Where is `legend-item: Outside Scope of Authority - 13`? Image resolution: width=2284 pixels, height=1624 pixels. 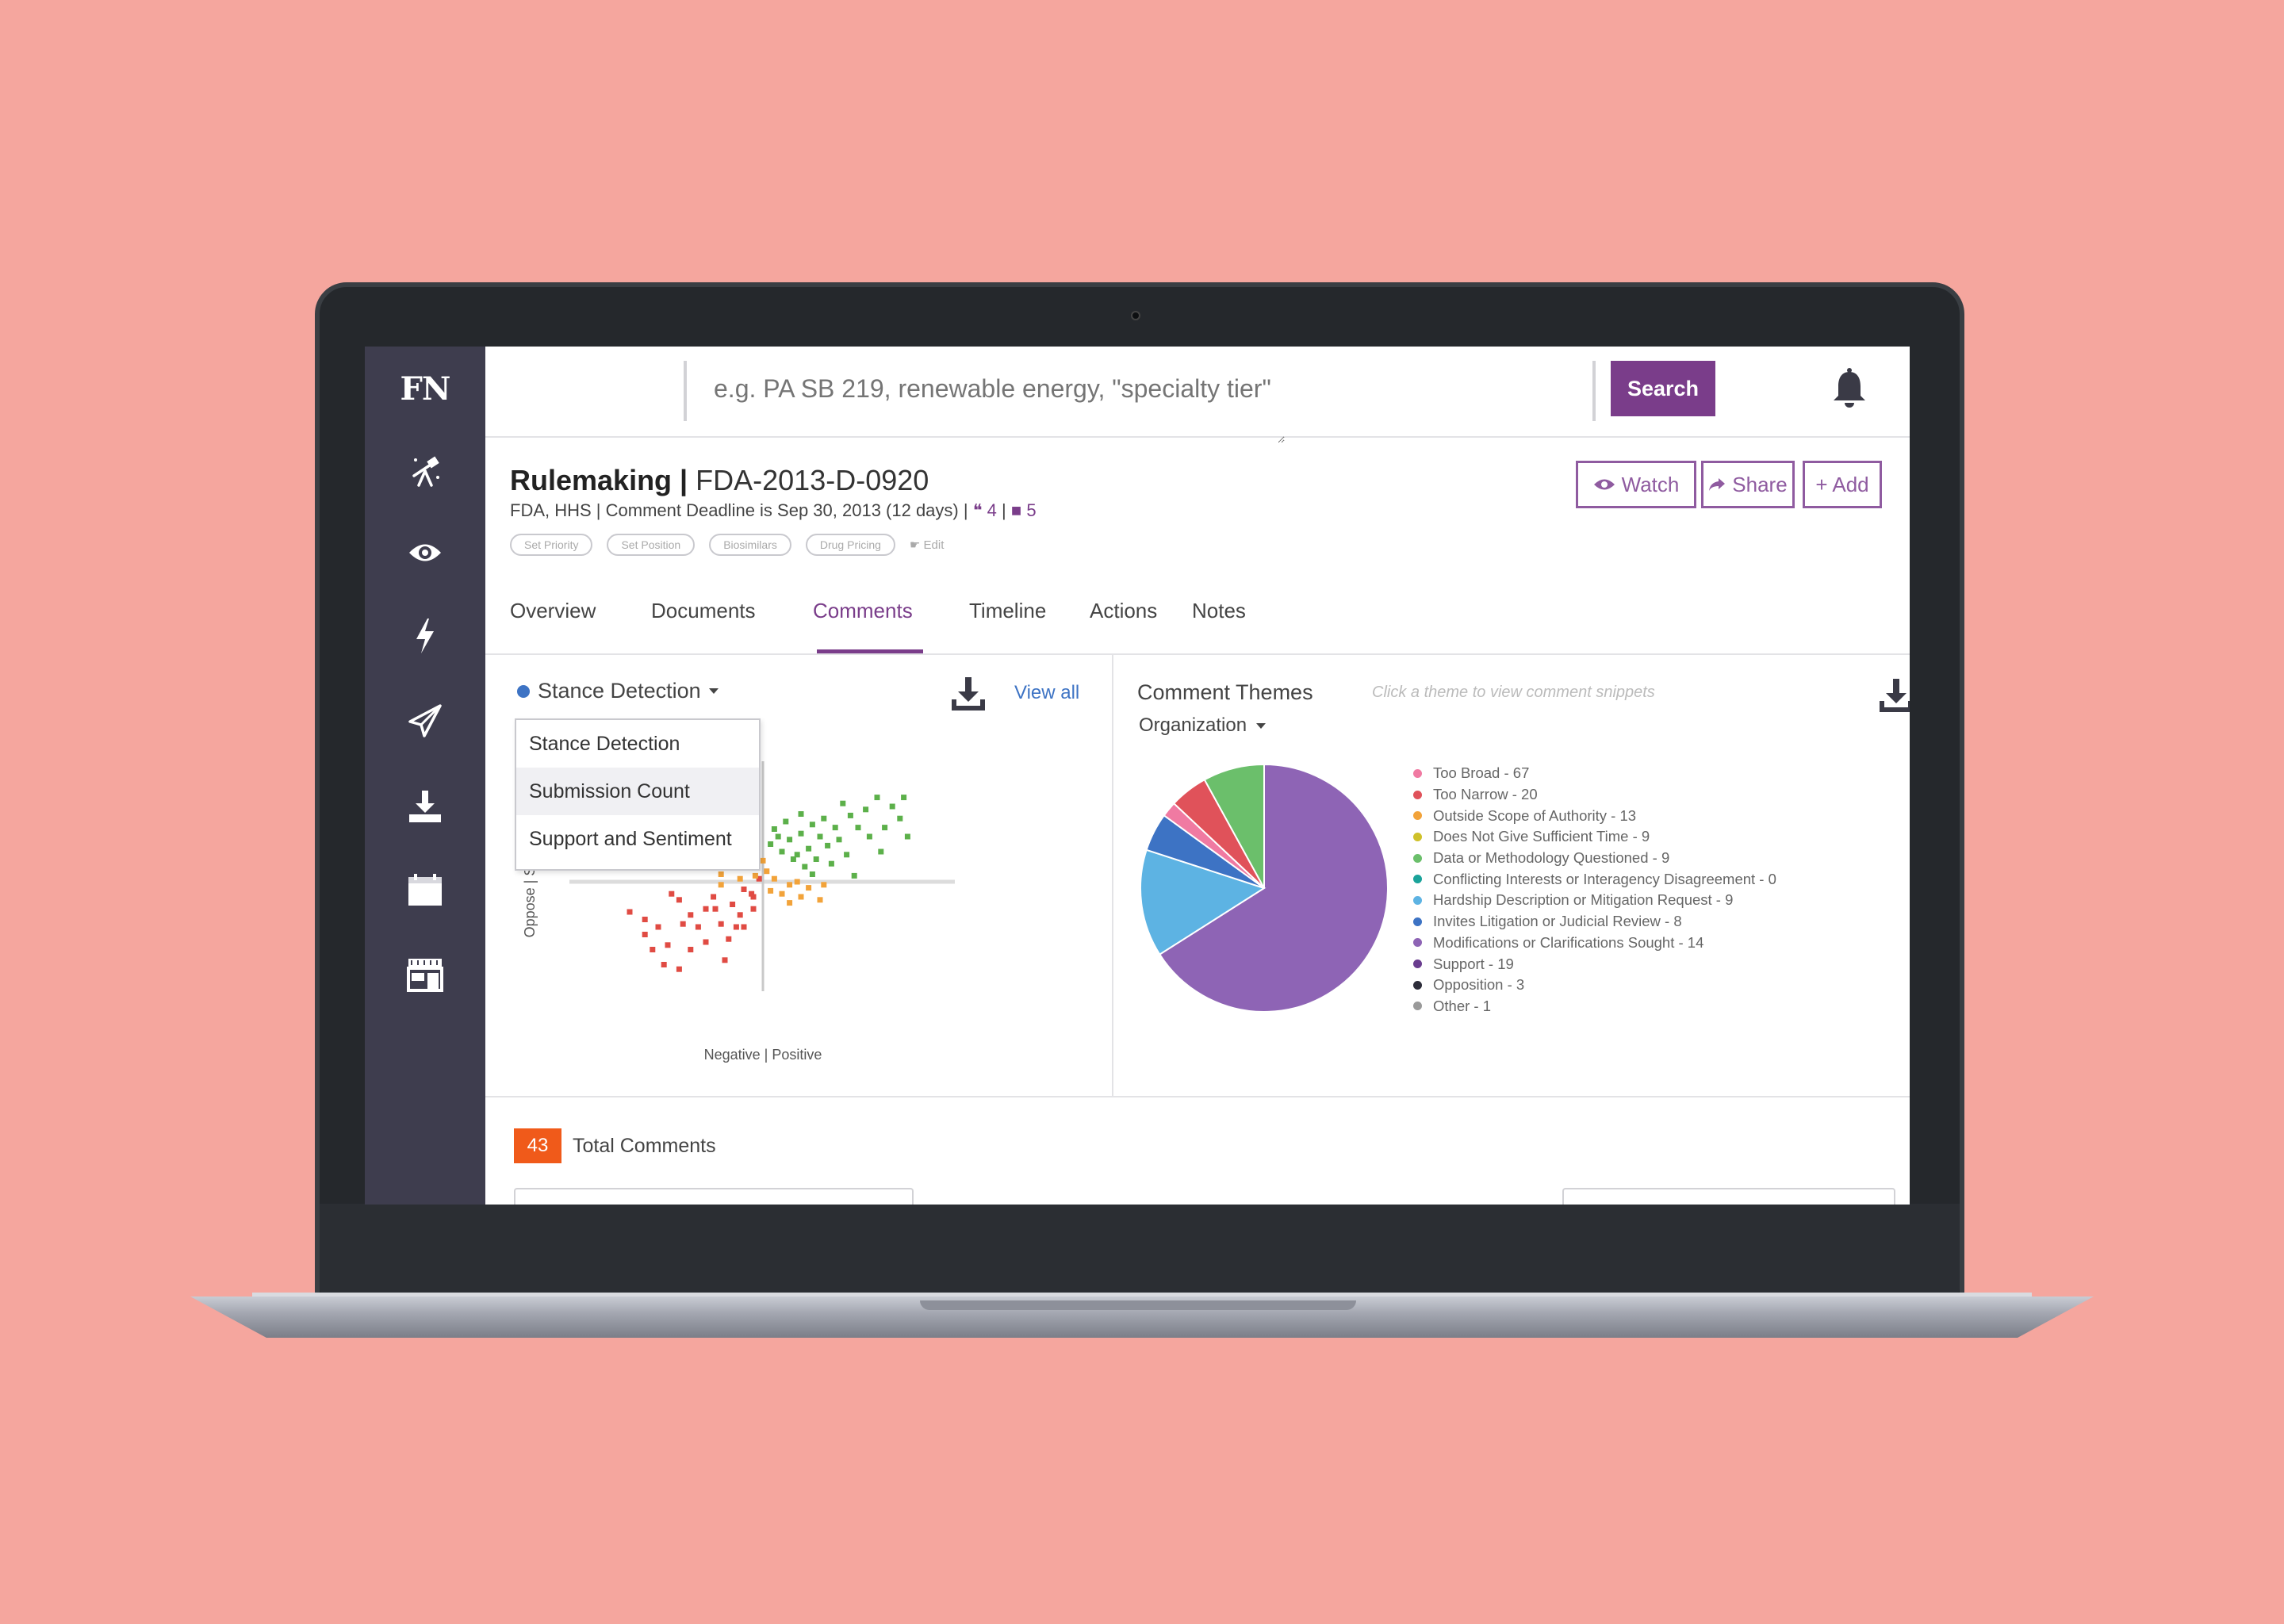
legend-item: Outside Scope of Authority - 13 is located at coordinates (1594, 816).